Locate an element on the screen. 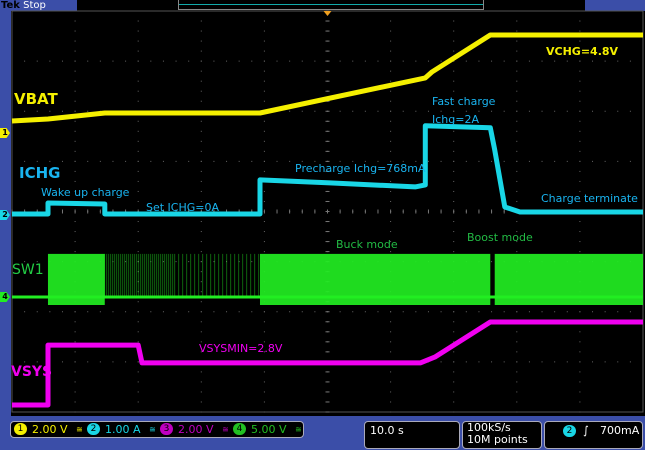  acquisition-box: 100kS/s 10M points is located at coordinates (502, 435).